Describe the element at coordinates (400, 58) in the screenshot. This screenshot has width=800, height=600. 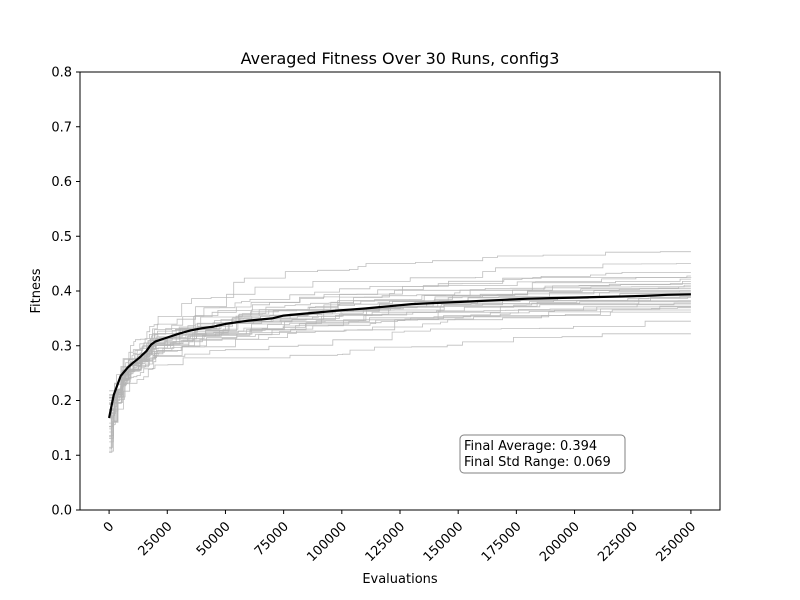
I see `chart-title: Averaged Fitness Over 30 Runs, config3` at that location.